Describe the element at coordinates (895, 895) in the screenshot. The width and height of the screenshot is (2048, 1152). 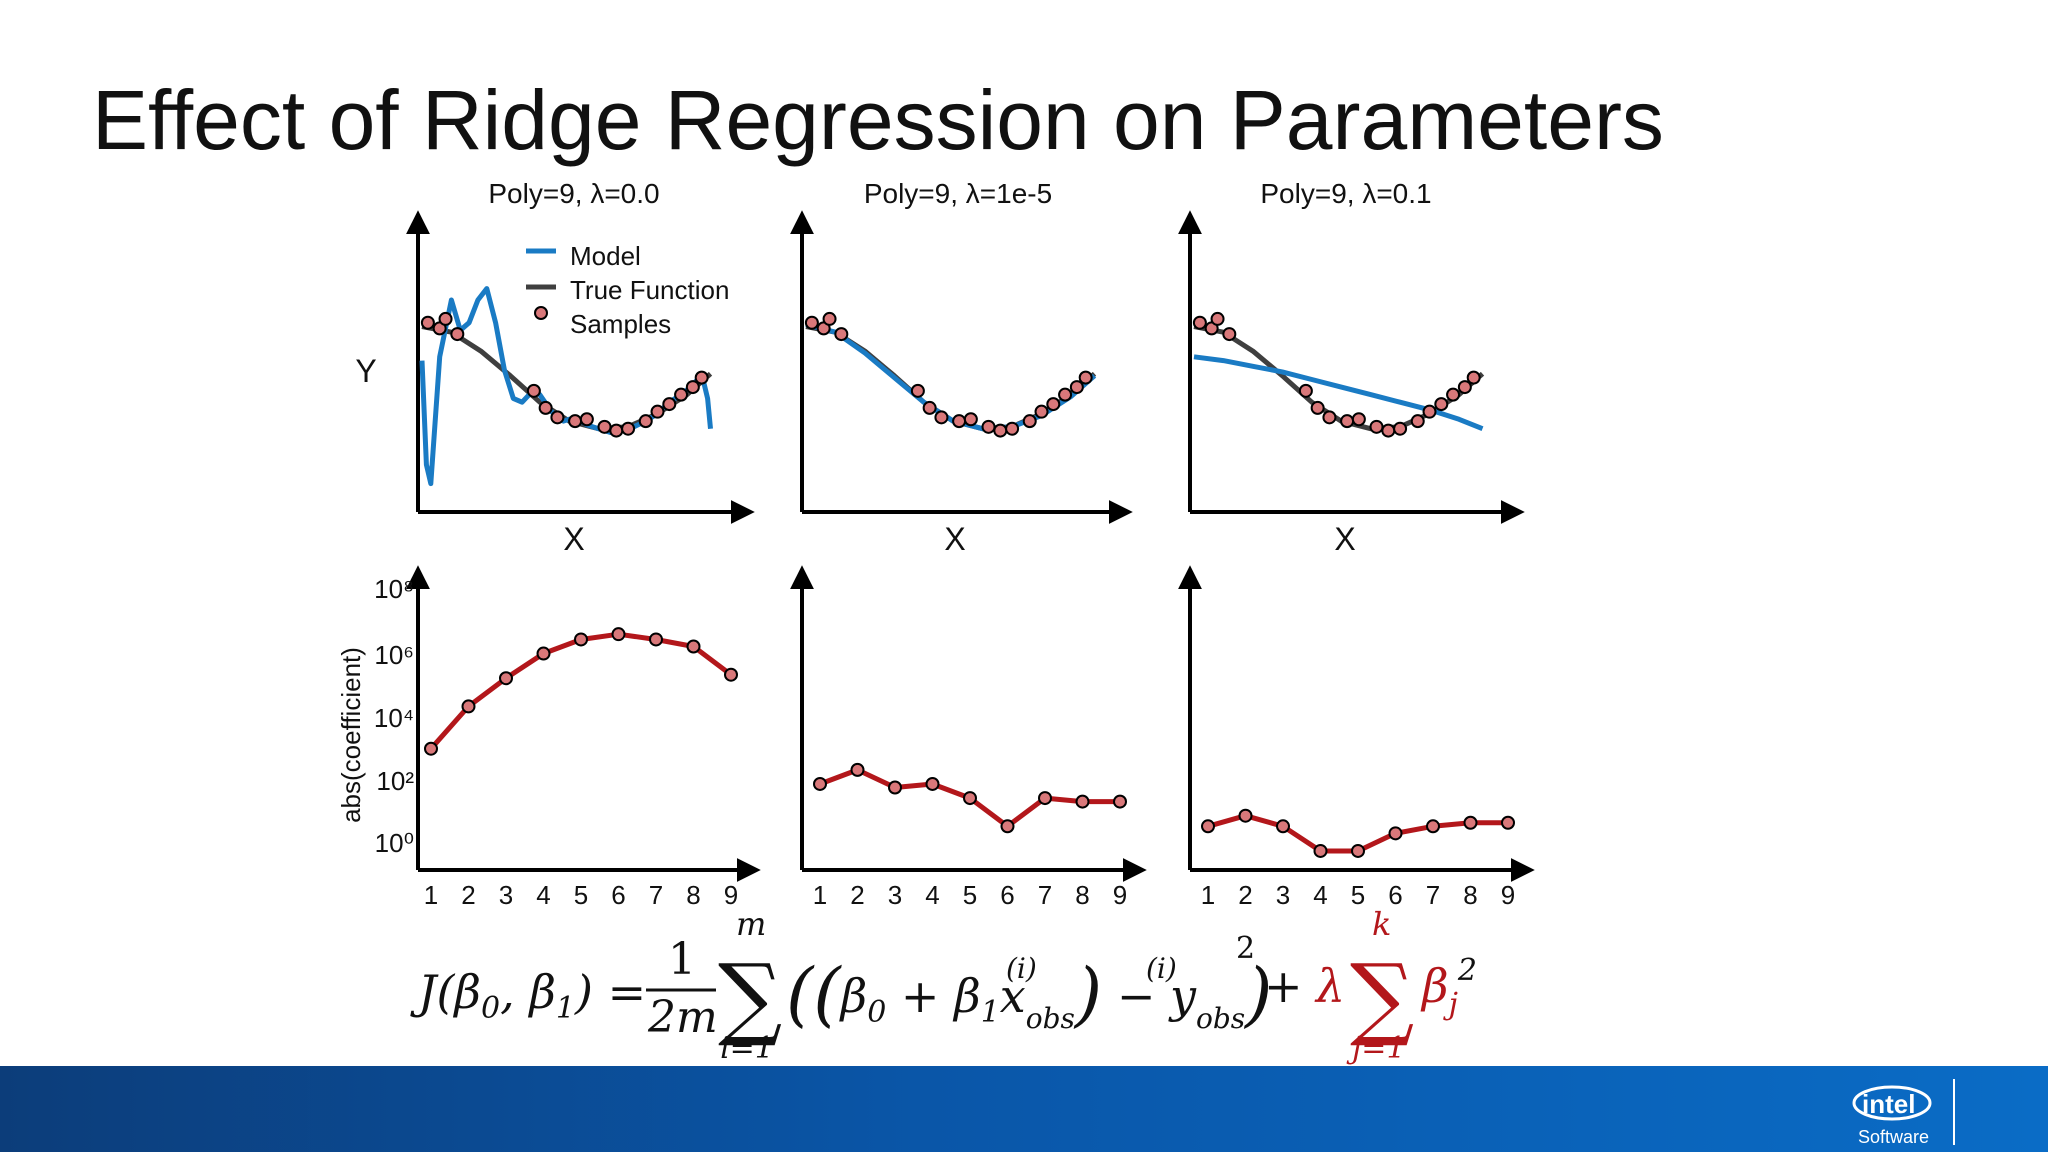
I see `coef-x-tick-2-3: 3` at that location.